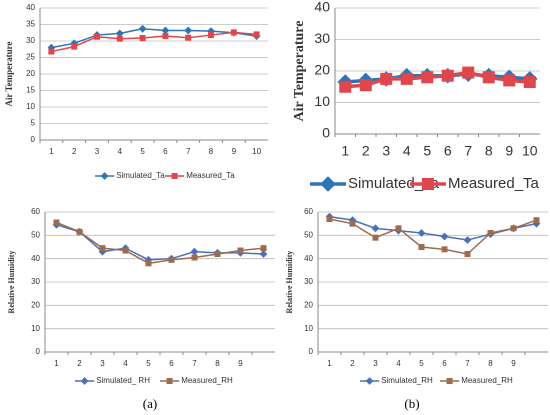 Image resolution: width=550 pixels, height=415 pixels. Describe the element at coordinates (123, 380) in the screenshot. I see `legend-label: Simulated_ RH` at that location.